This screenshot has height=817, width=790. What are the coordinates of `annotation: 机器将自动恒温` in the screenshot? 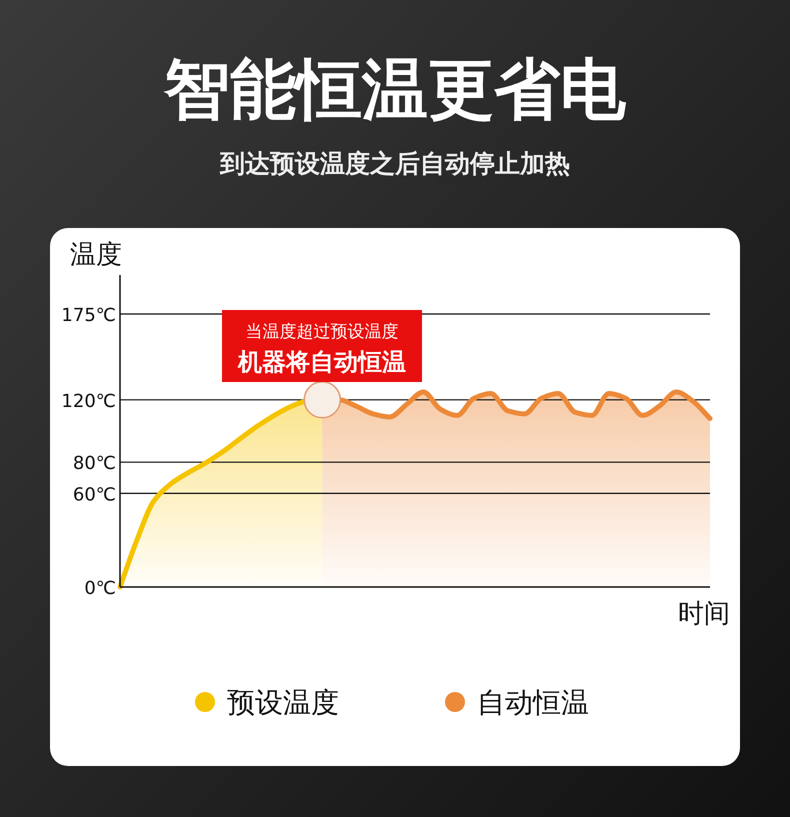 It's located at (321, 362).